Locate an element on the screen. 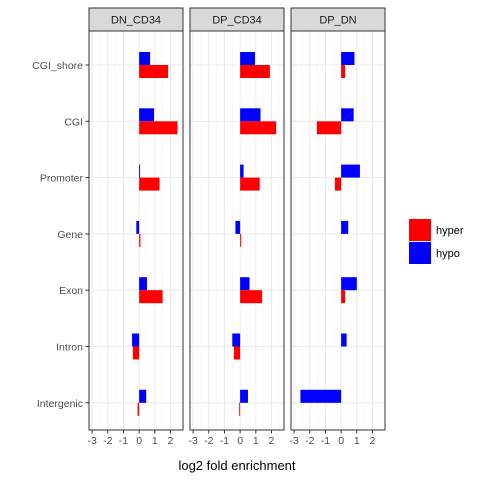 The width and height of the screenshot is (480, 480). facet-title: DN_CD34 is located at coordinates (136, 21).